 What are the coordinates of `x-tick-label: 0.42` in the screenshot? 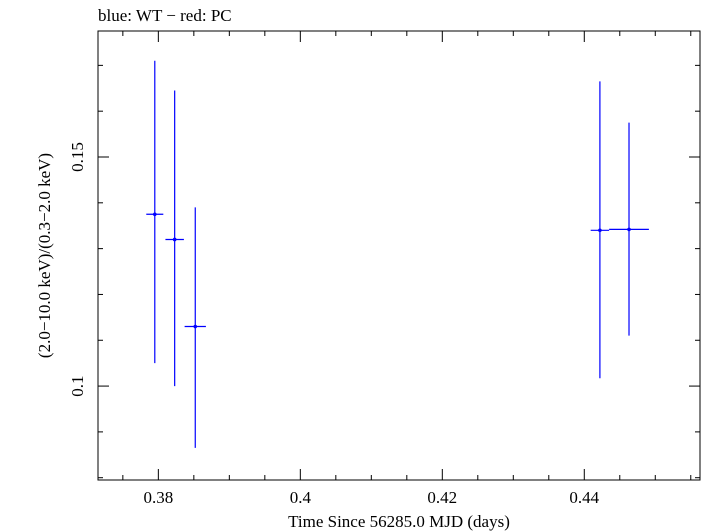 It's located at (442, 497).